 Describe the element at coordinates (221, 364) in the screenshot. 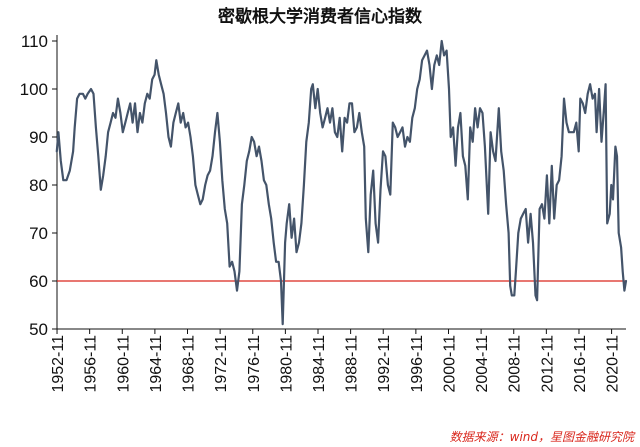

I see `x-tick-label: 1972-11` at that location.